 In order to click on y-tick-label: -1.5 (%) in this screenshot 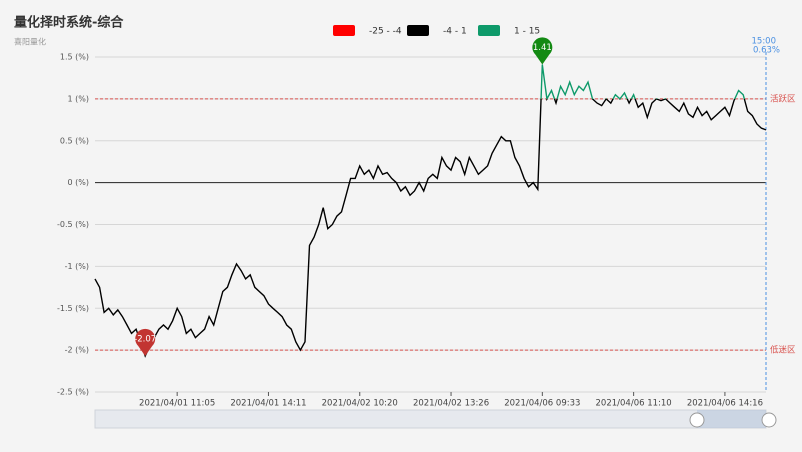, I will do `click(73, 308)`.